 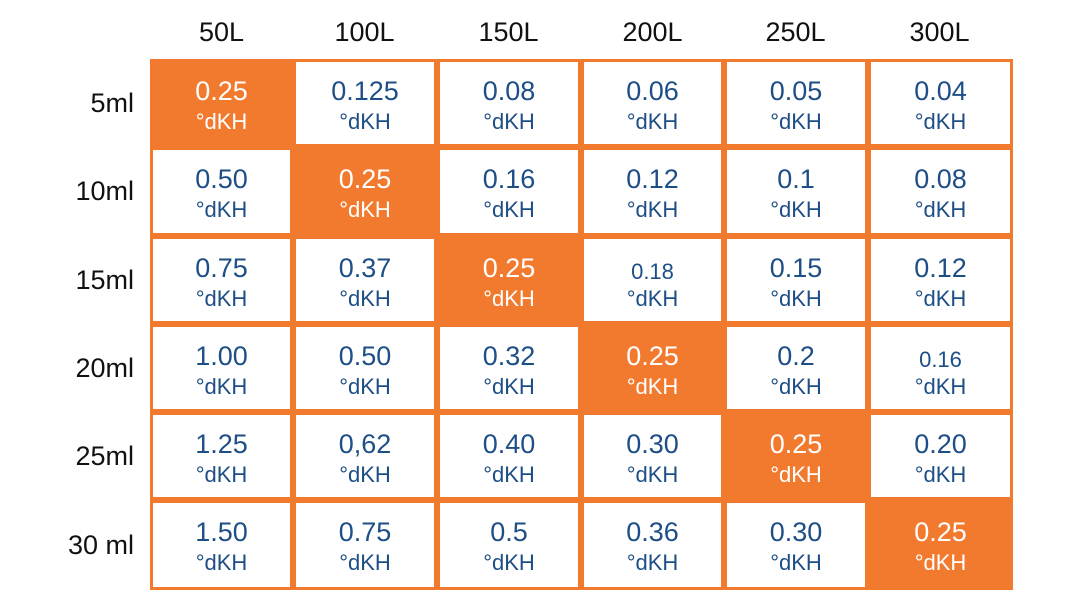 What do you see at coordinates (509, 356) in the screenshot?
I see `cell-value: 0.32` at bounding box center [509, 356].